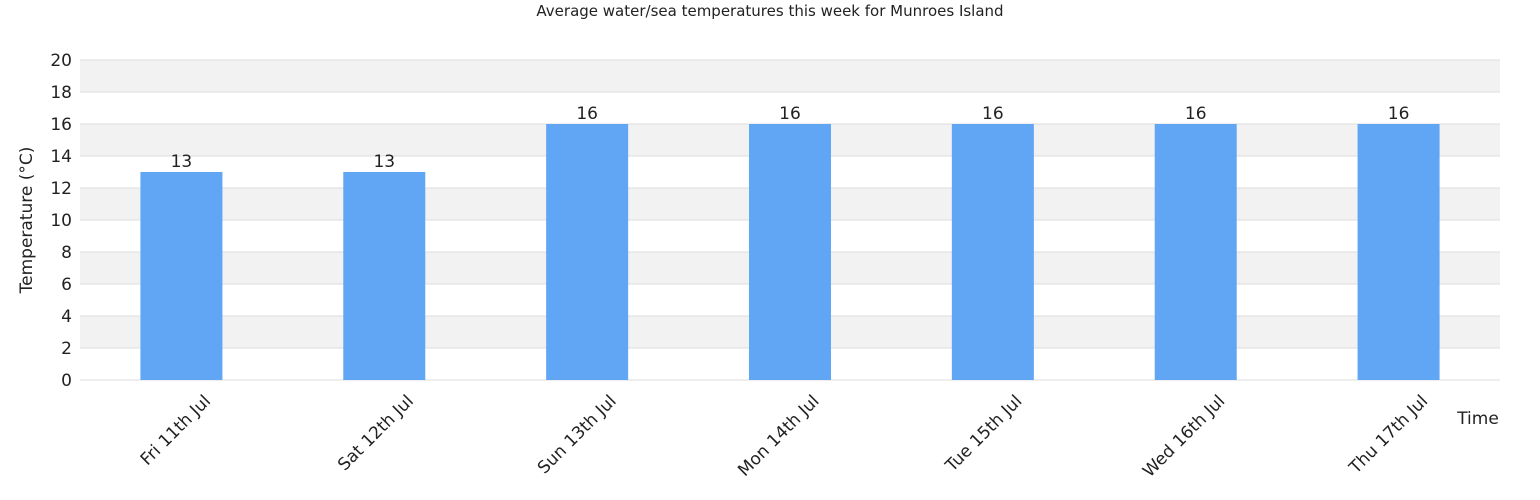 The width and height of the screenshot is (1540, 500). I want to click on x-tick-label: Thu 17th Jul, so click(1388, 434).